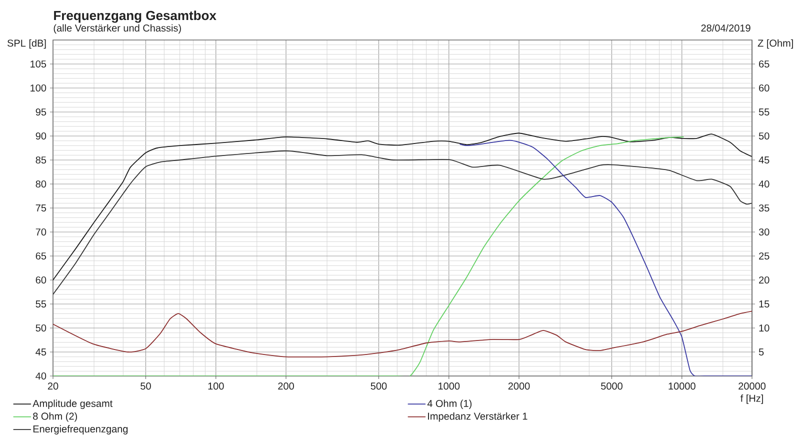  Describe the element at coordinates (41, 184) in the screenshot. I see `y-tick-label: 80` at that location.